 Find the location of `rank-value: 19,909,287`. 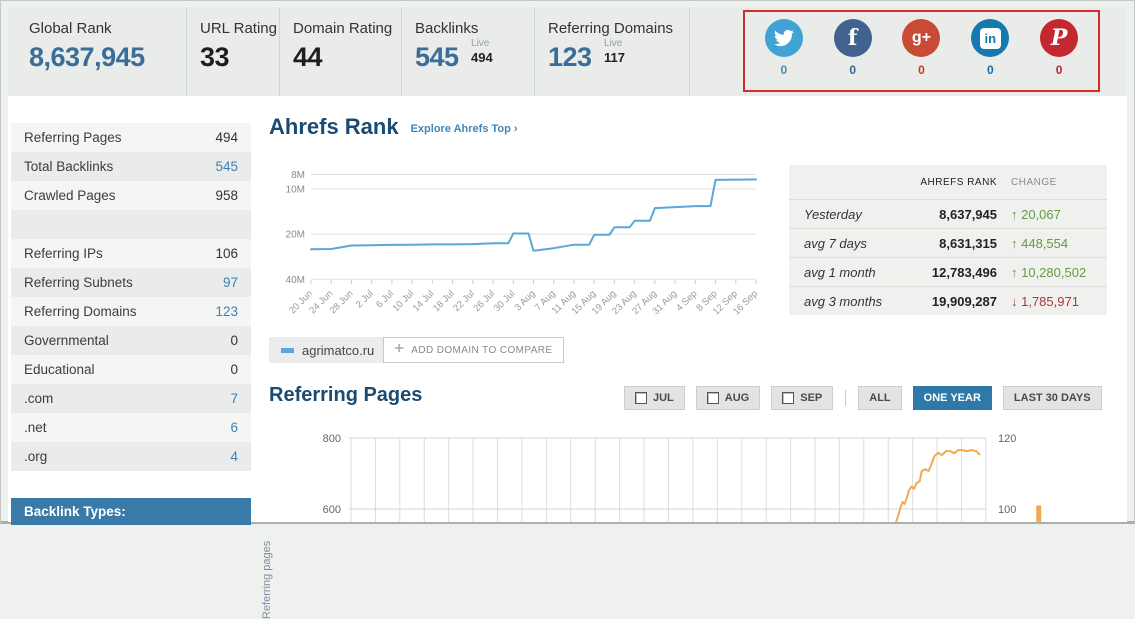

rank-value: 19,909,287 is located at coordinates (964, 301).